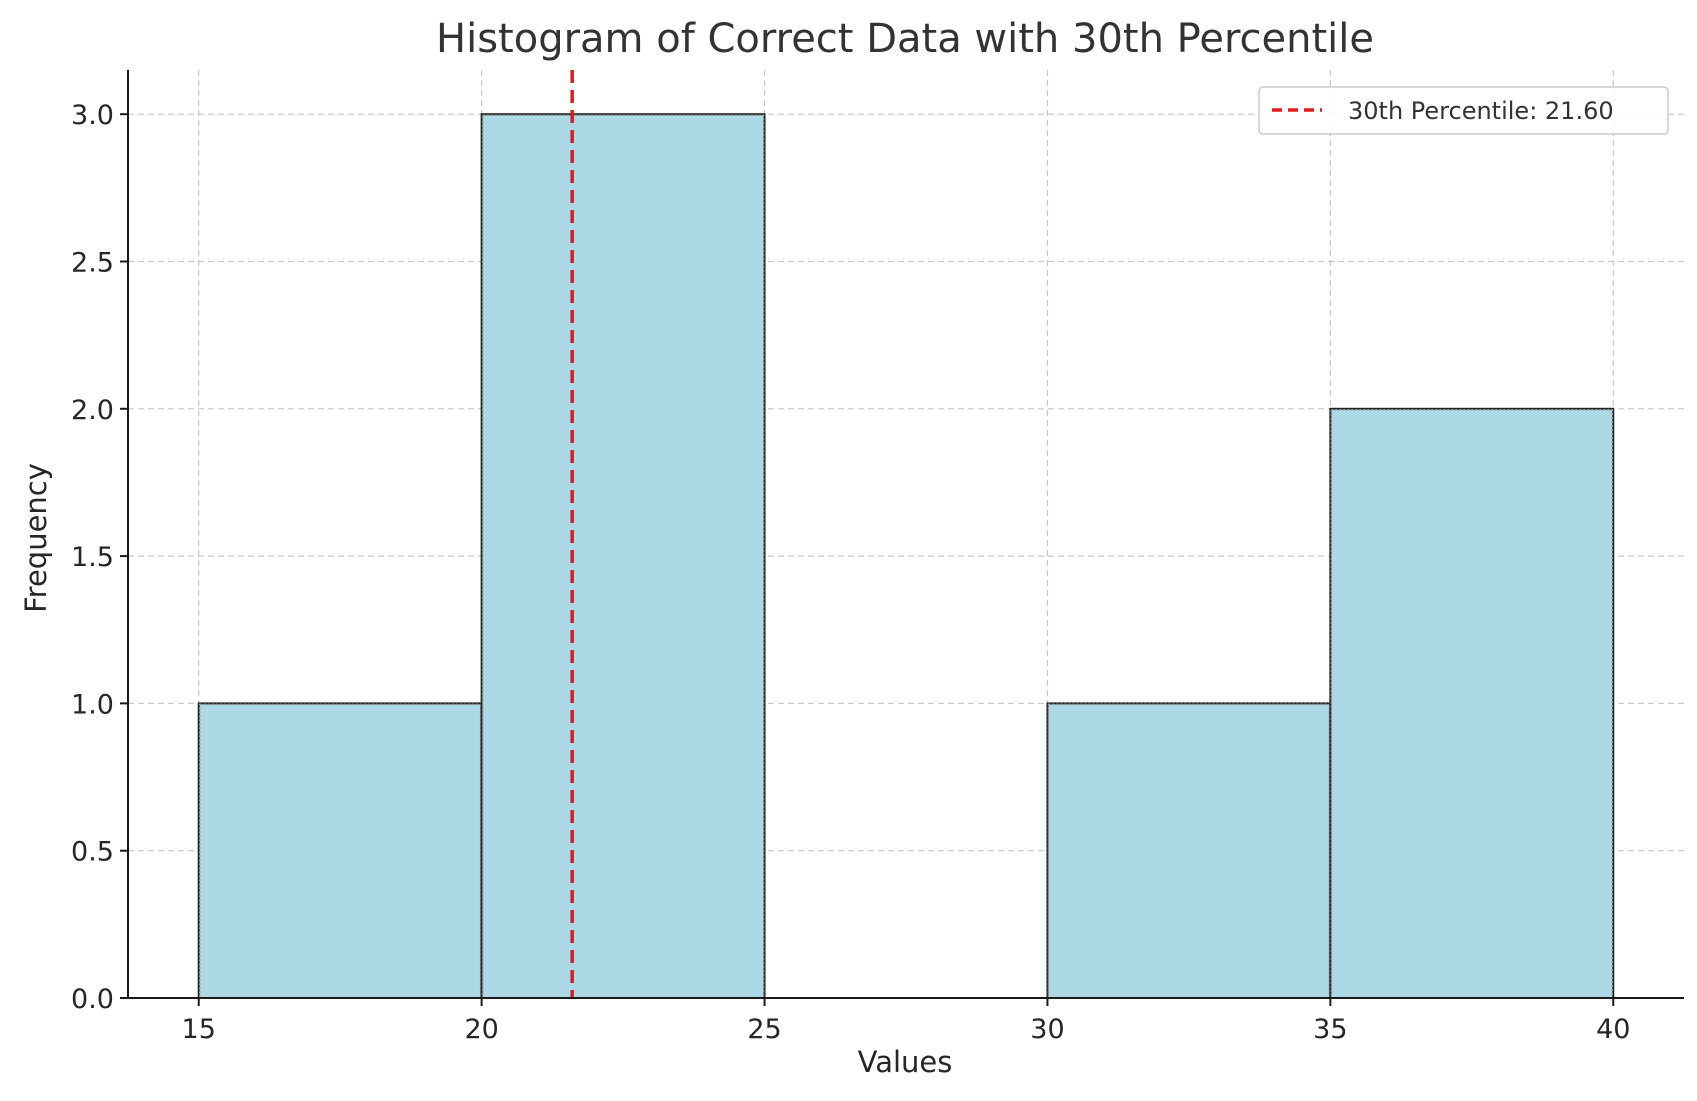  Describe the element at coordinates (92, 557) in the screenshot. I see `y-tick-label: 1.5` at that location.